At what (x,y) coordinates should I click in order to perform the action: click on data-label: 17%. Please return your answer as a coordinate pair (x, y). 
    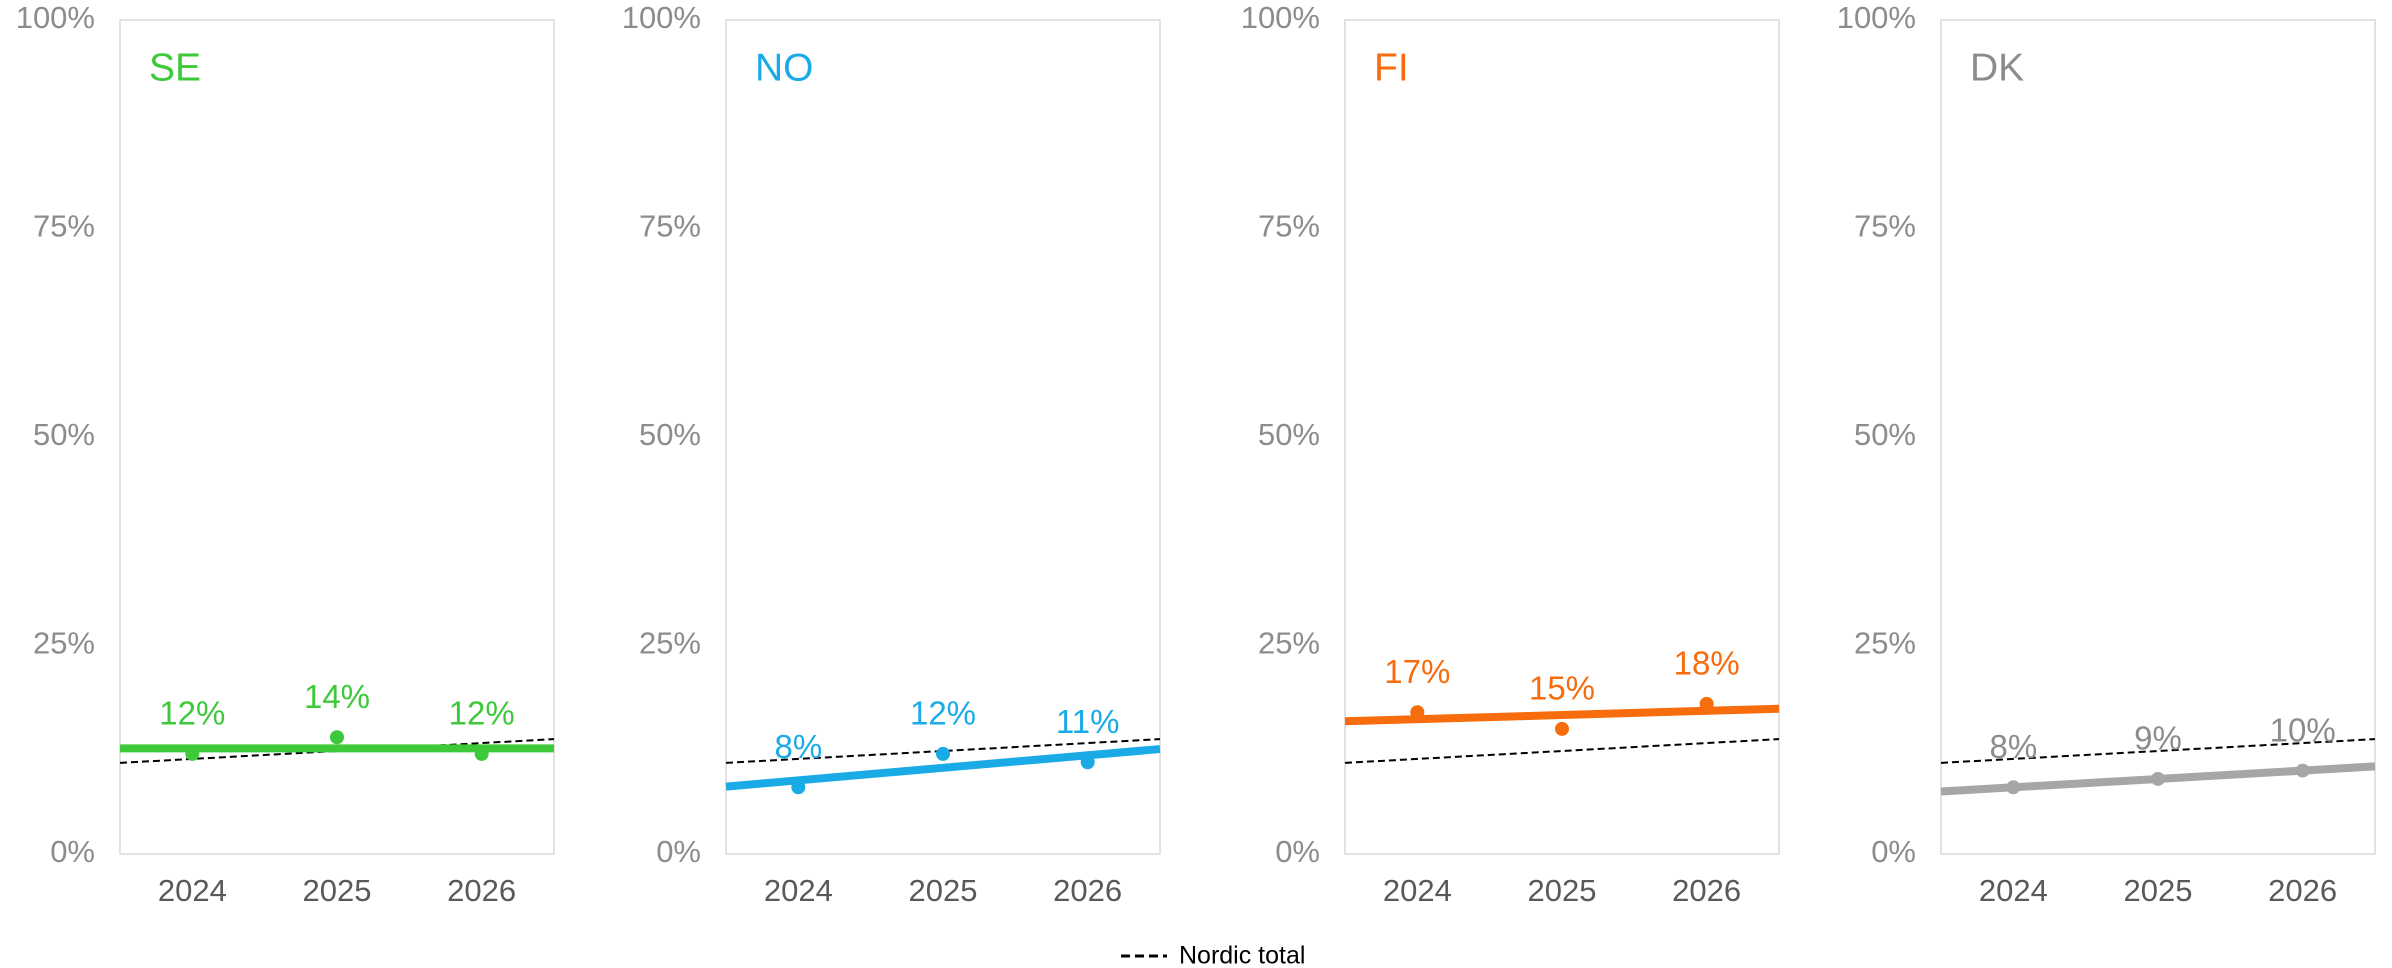
    Looking at the image, I should click on (1417, 671).